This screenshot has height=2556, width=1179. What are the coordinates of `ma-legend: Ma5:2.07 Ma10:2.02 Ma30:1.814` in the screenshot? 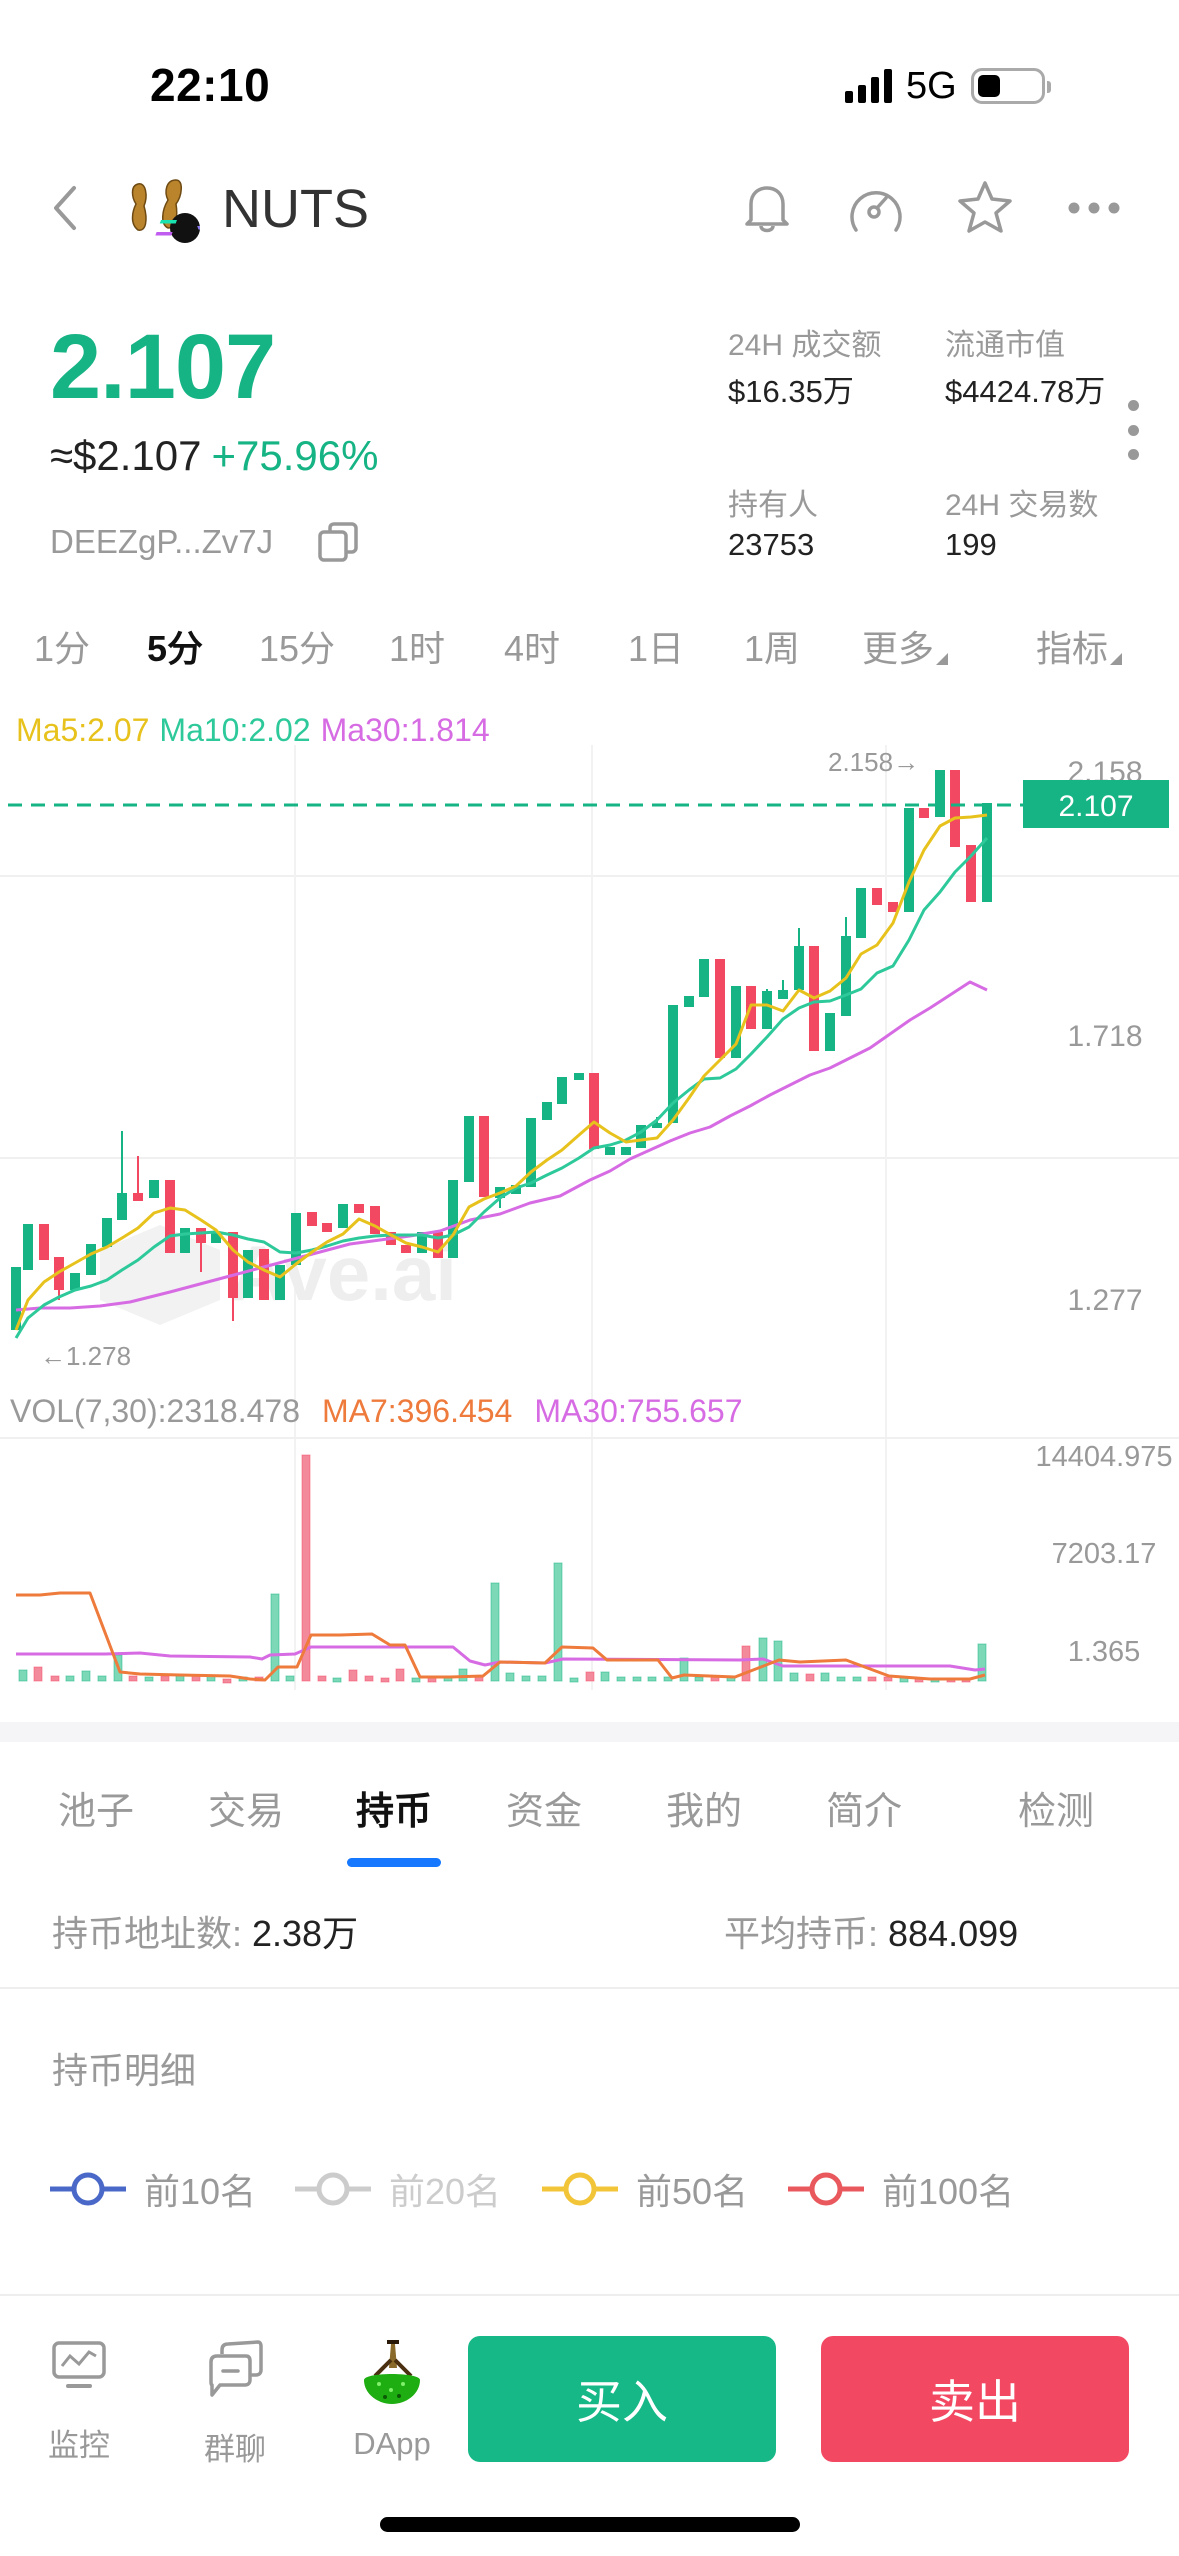 It's located at (258, 730).